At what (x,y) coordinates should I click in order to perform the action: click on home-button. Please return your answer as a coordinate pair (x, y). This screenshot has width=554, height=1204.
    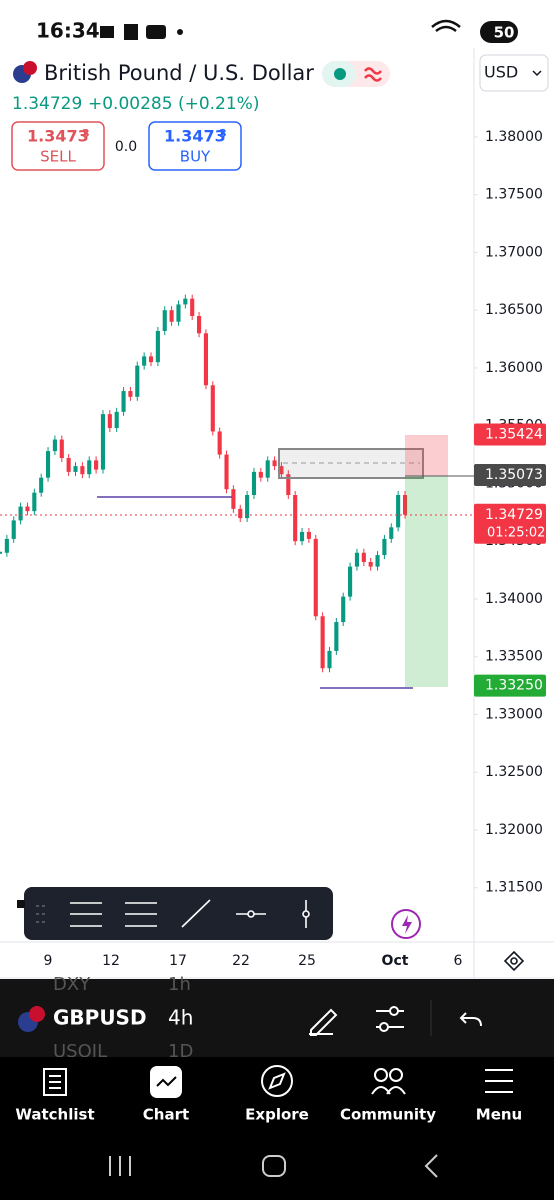
    Looking at the image, I should click on (274, 1166).